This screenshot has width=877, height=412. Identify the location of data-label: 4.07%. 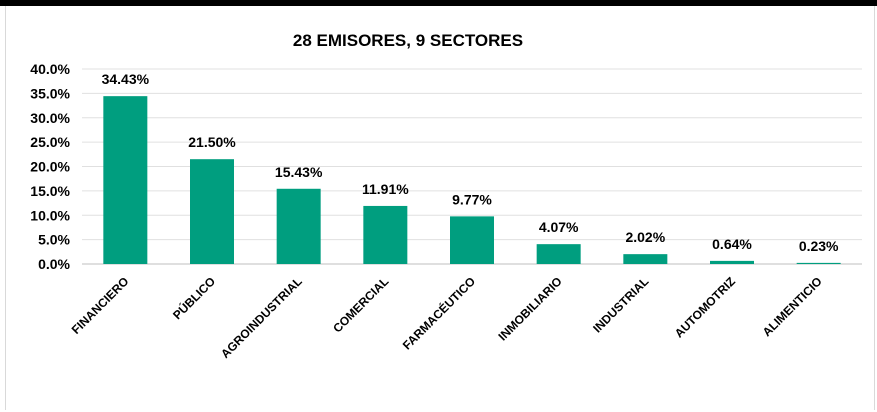
(559, 227).